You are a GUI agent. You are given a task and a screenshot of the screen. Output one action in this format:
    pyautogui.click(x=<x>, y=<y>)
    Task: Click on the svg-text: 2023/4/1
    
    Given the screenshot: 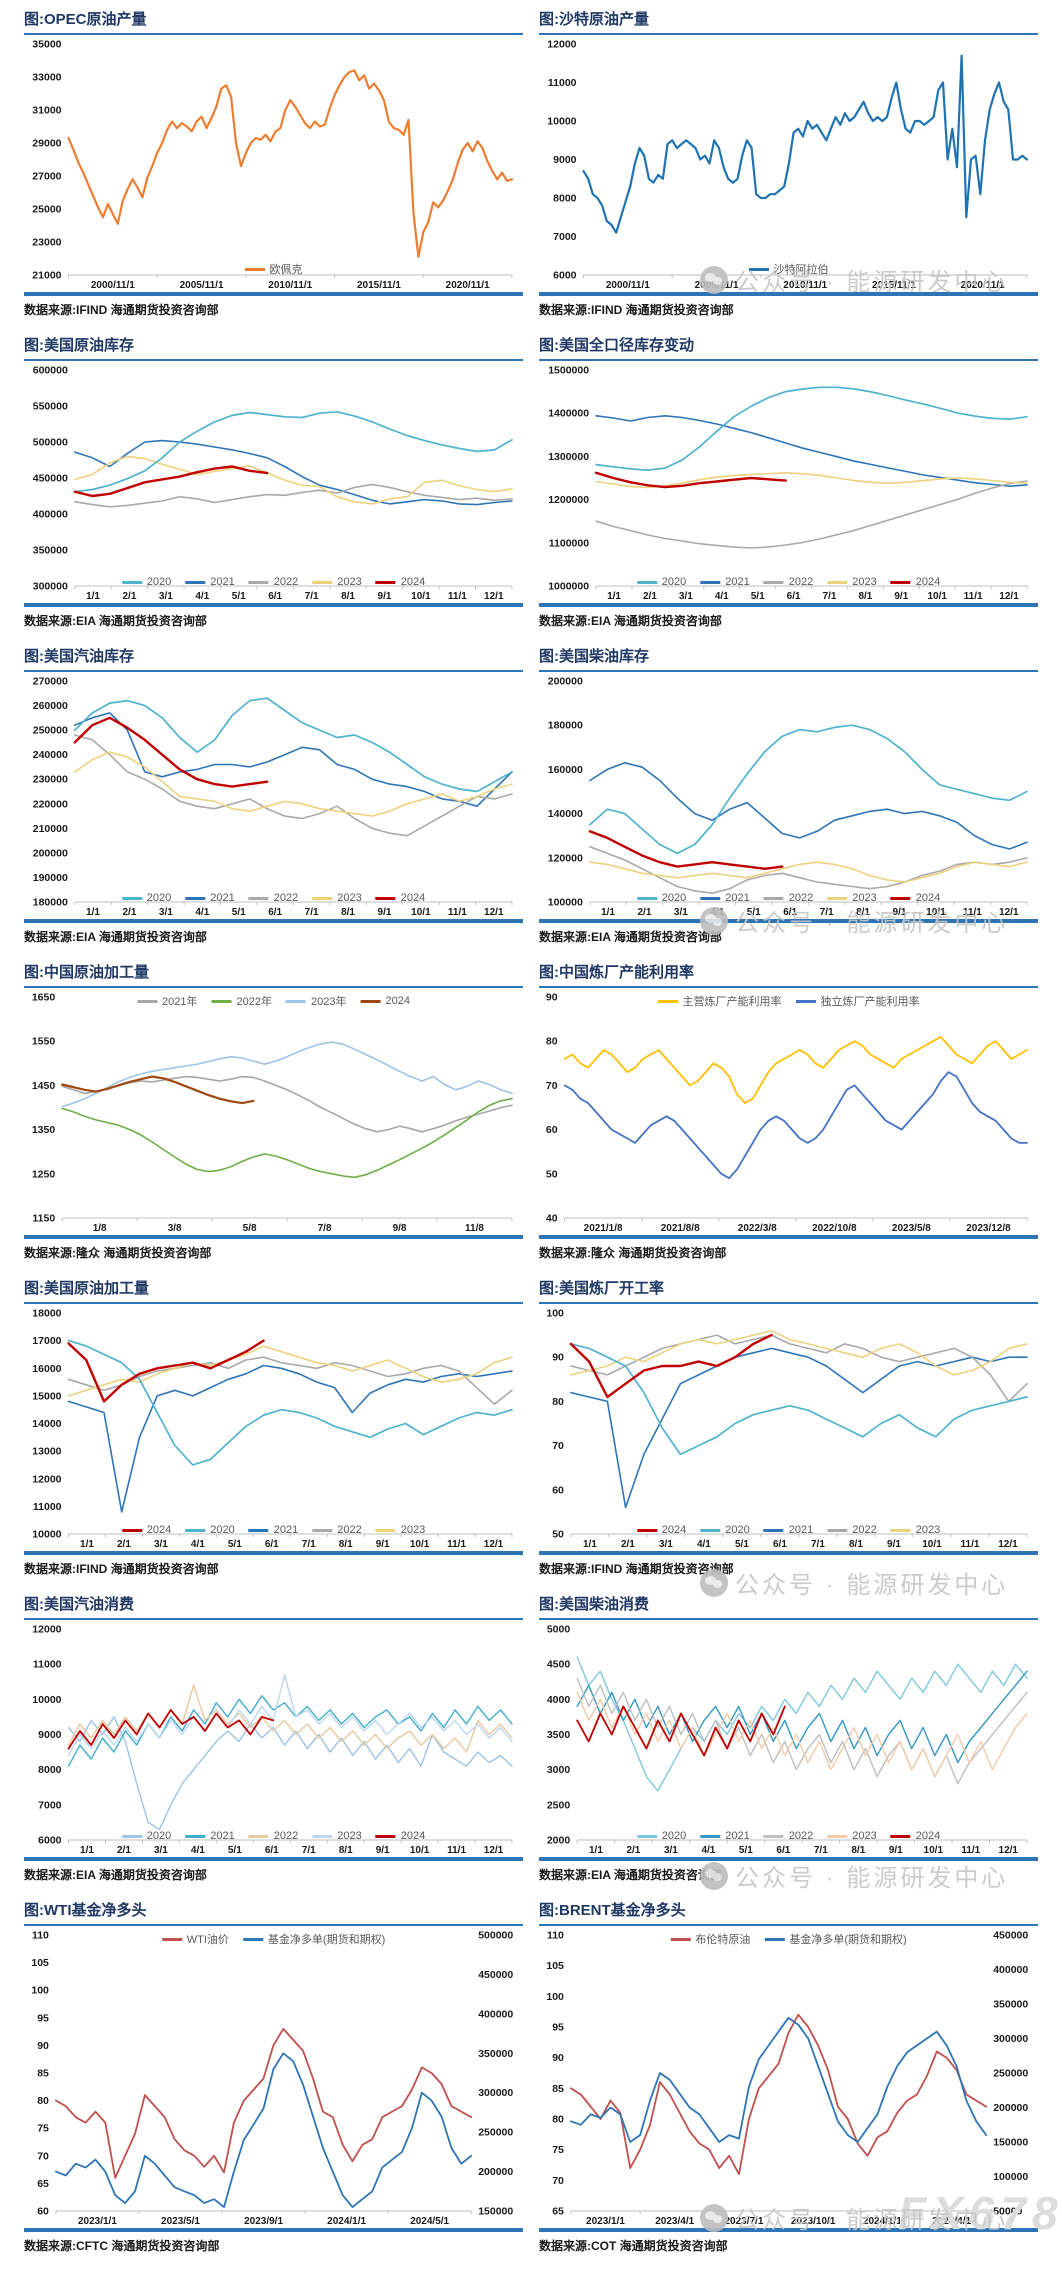 What is the action you would take?
    pyautogui.click(x=674, y=2221)
    